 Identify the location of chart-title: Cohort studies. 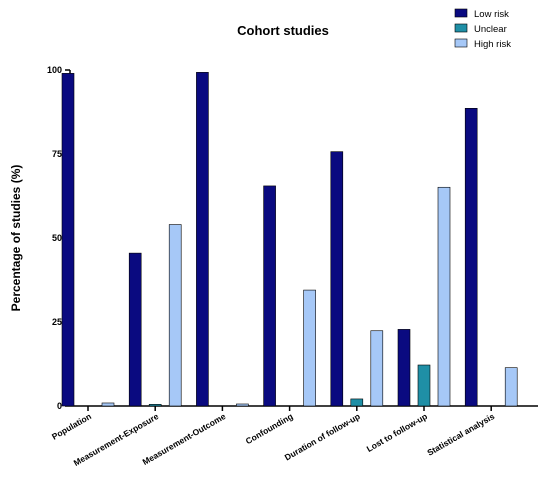
(283, 30).